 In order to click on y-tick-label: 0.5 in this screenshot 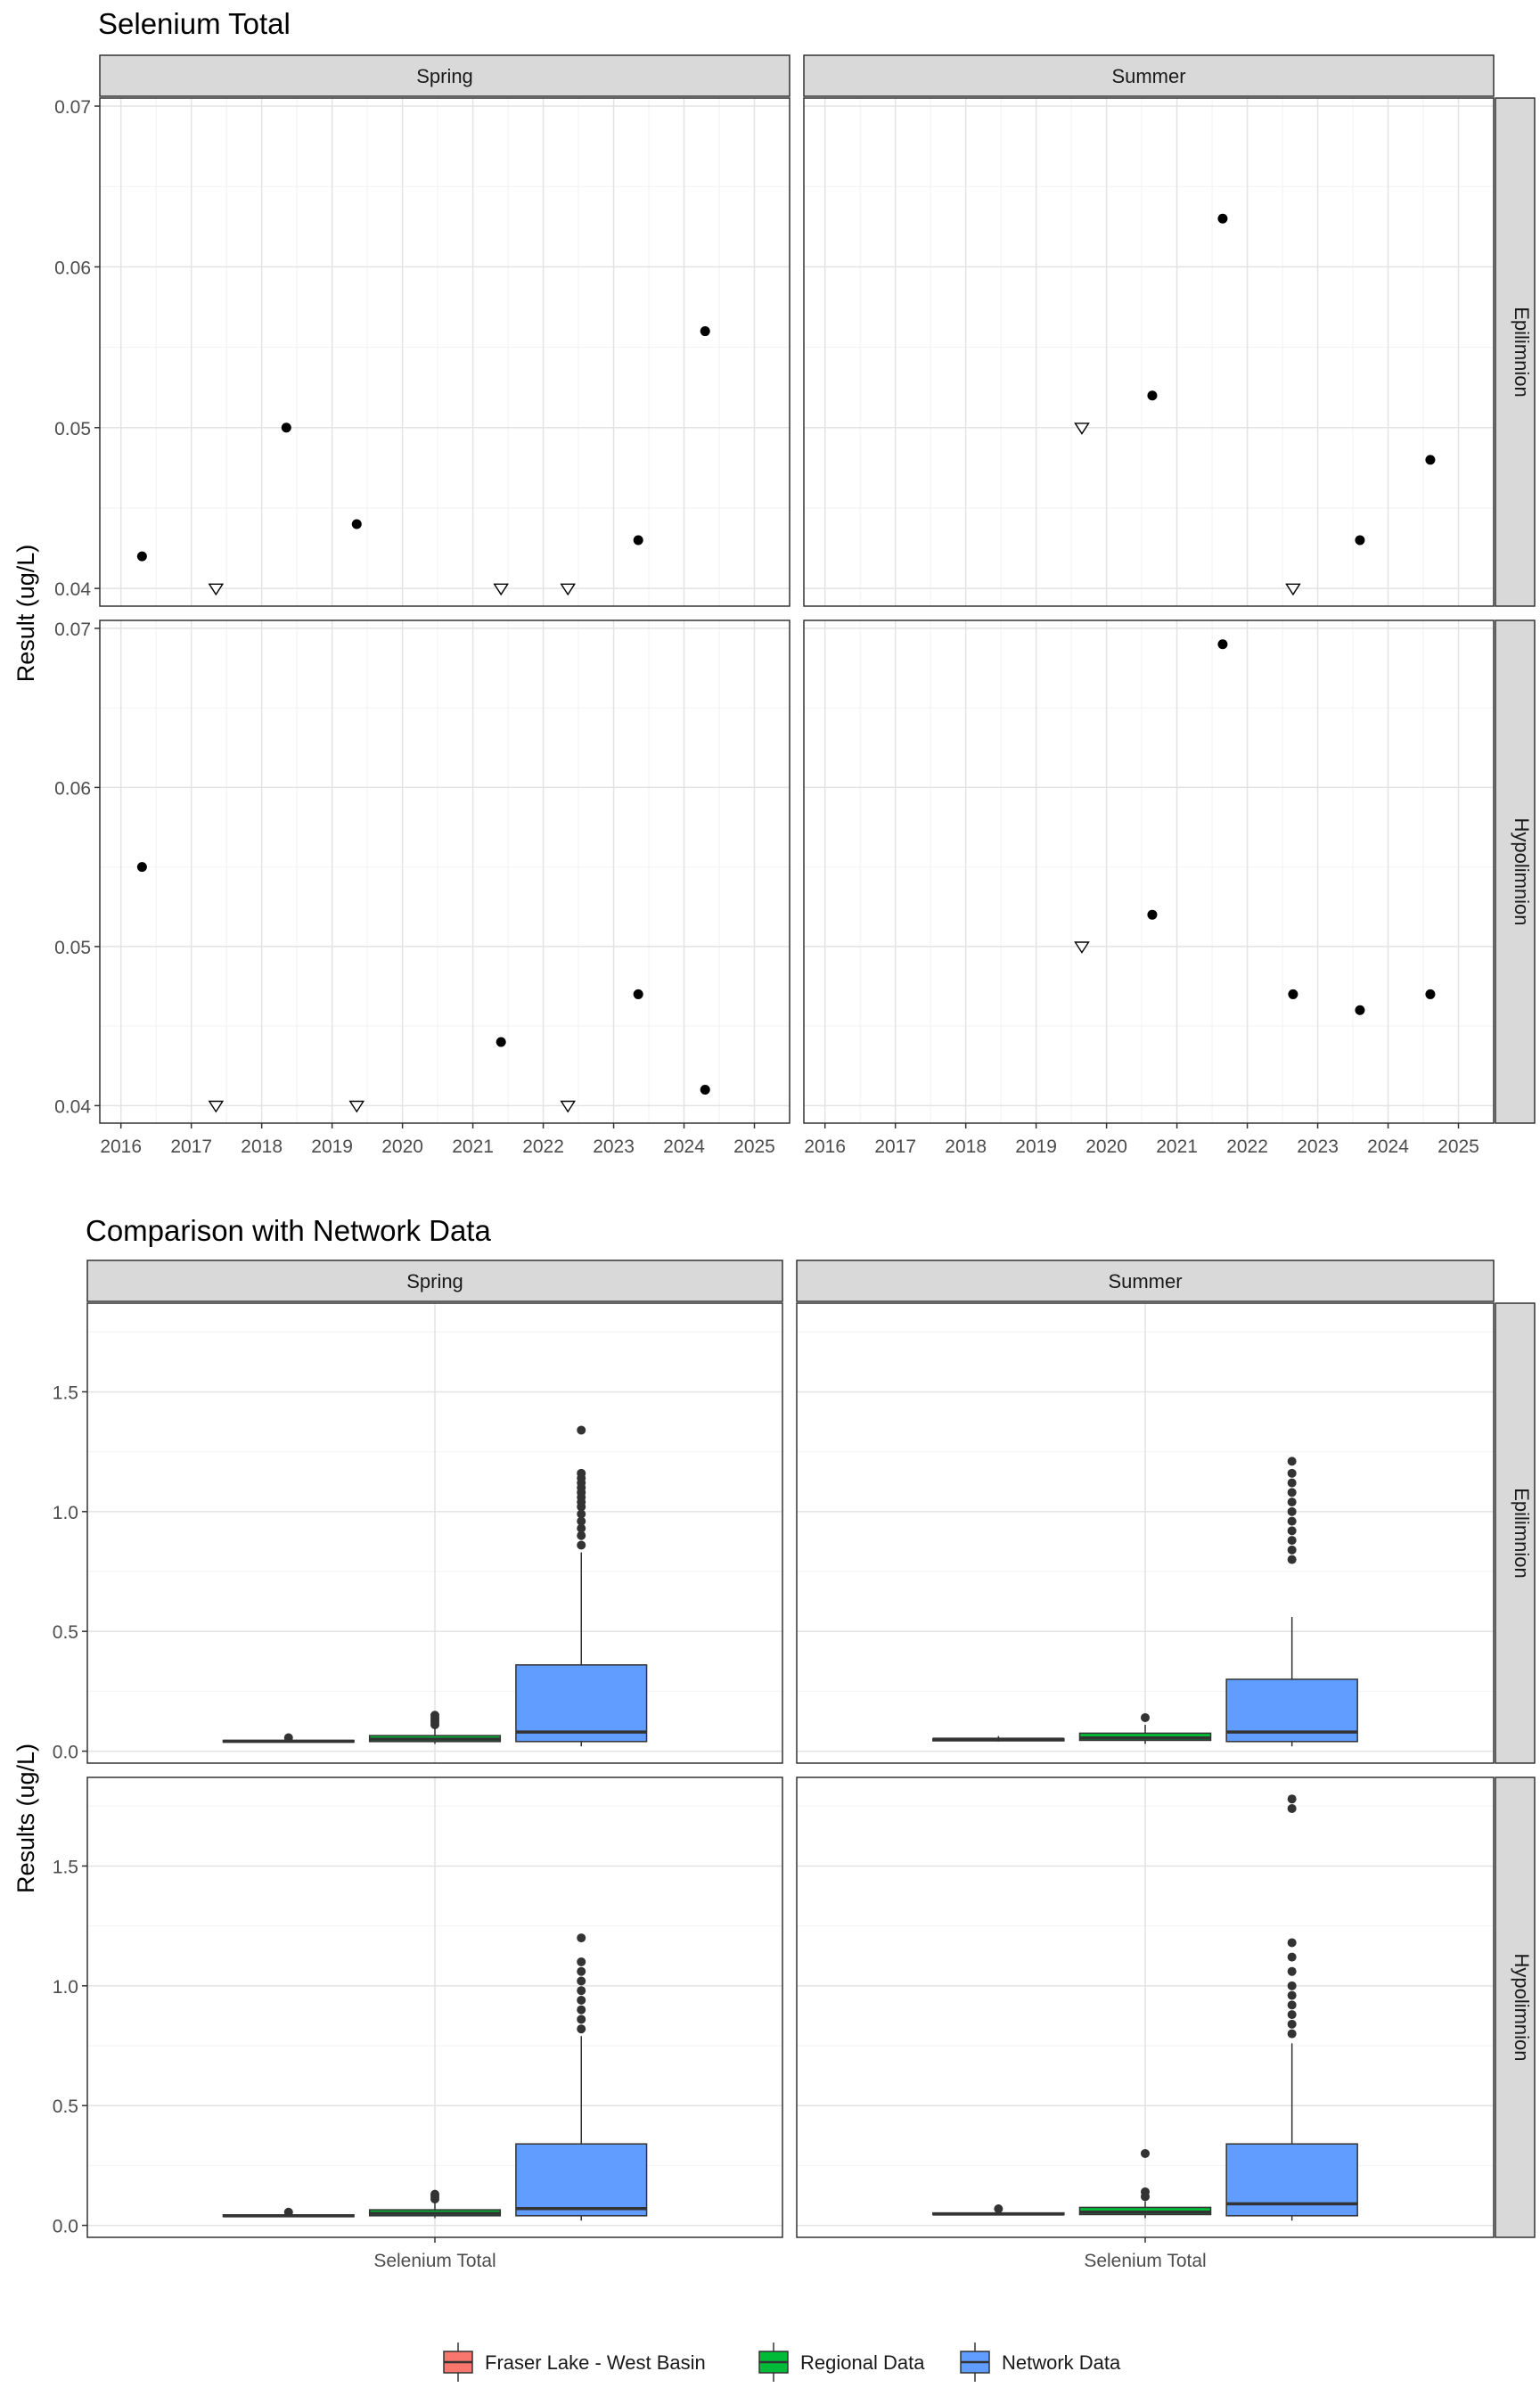, I will do `click(65, 2106)`.